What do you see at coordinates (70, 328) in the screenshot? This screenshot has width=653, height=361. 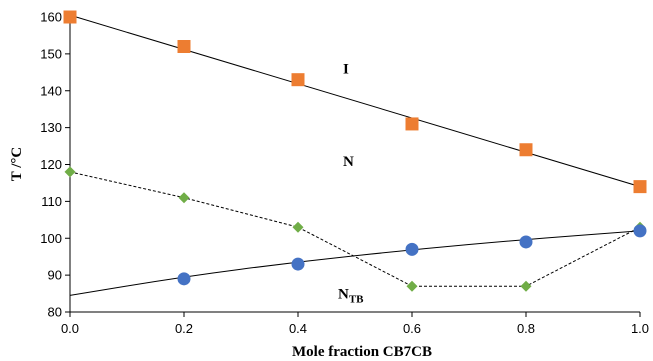 I see `x-tick-label: 0.0` at bounding box center [70, 328].